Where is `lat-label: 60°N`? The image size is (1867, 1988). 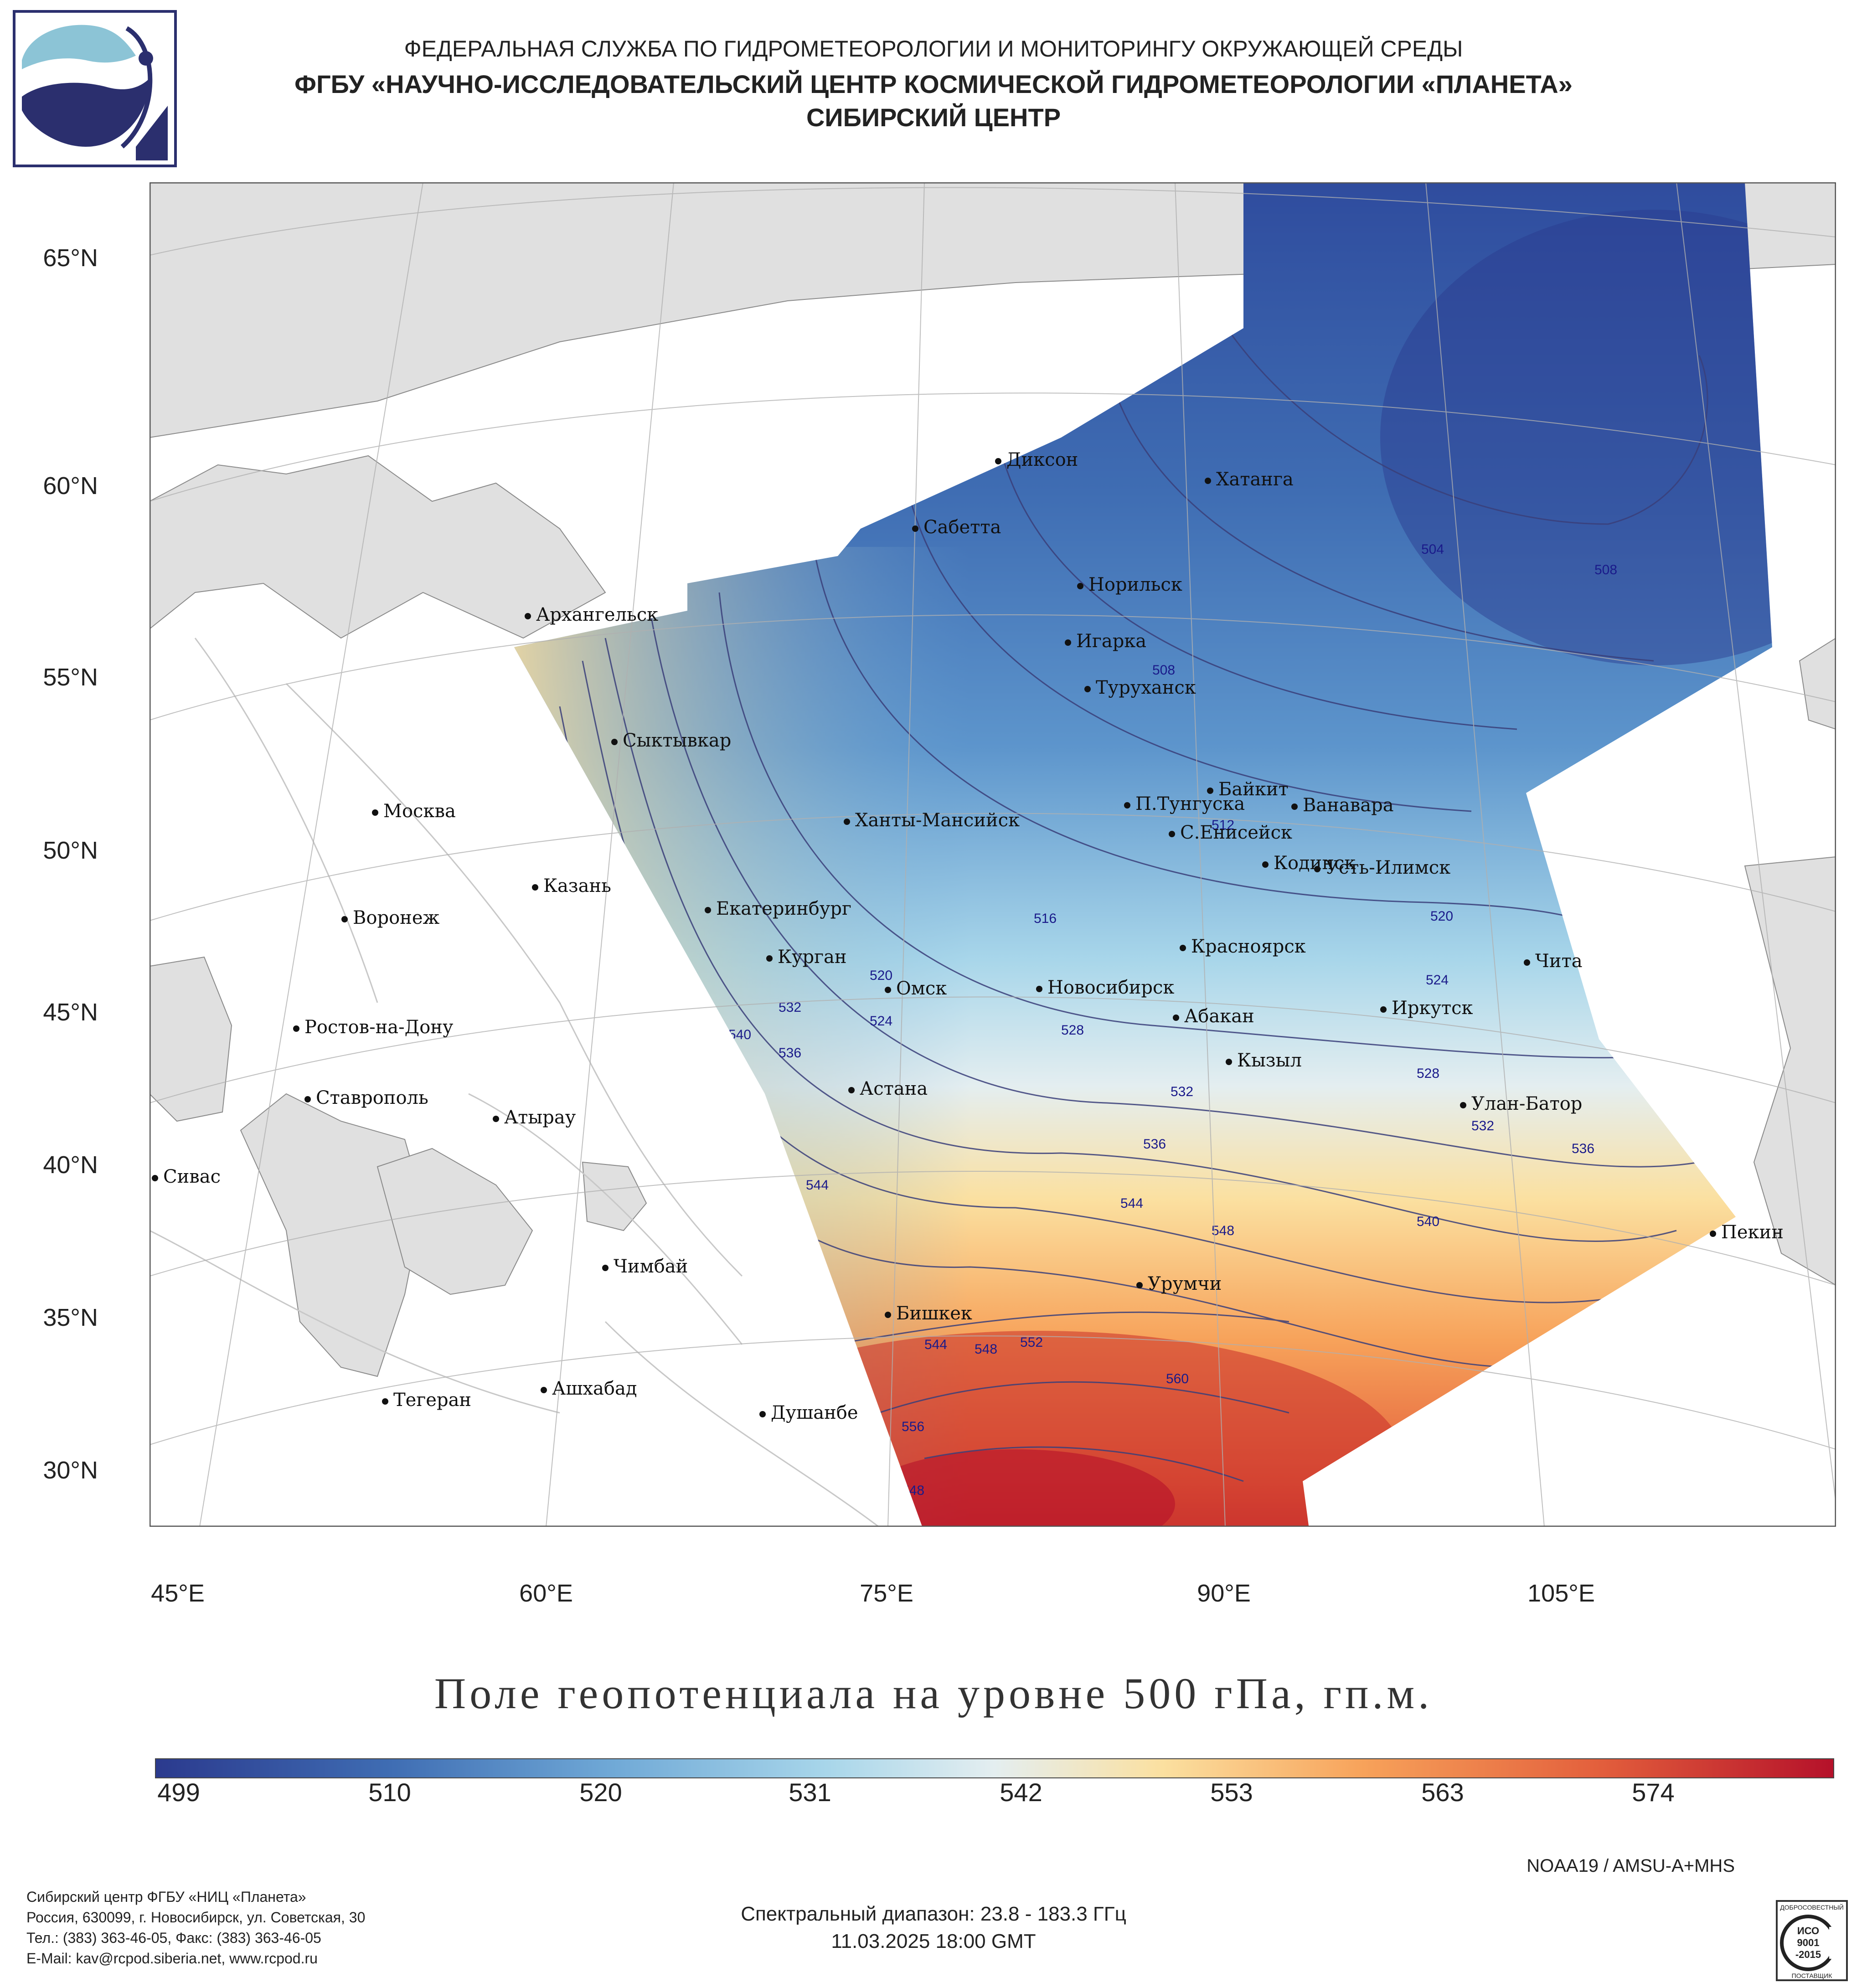 lat-label: 60°N is located at coordinates (70, 486).